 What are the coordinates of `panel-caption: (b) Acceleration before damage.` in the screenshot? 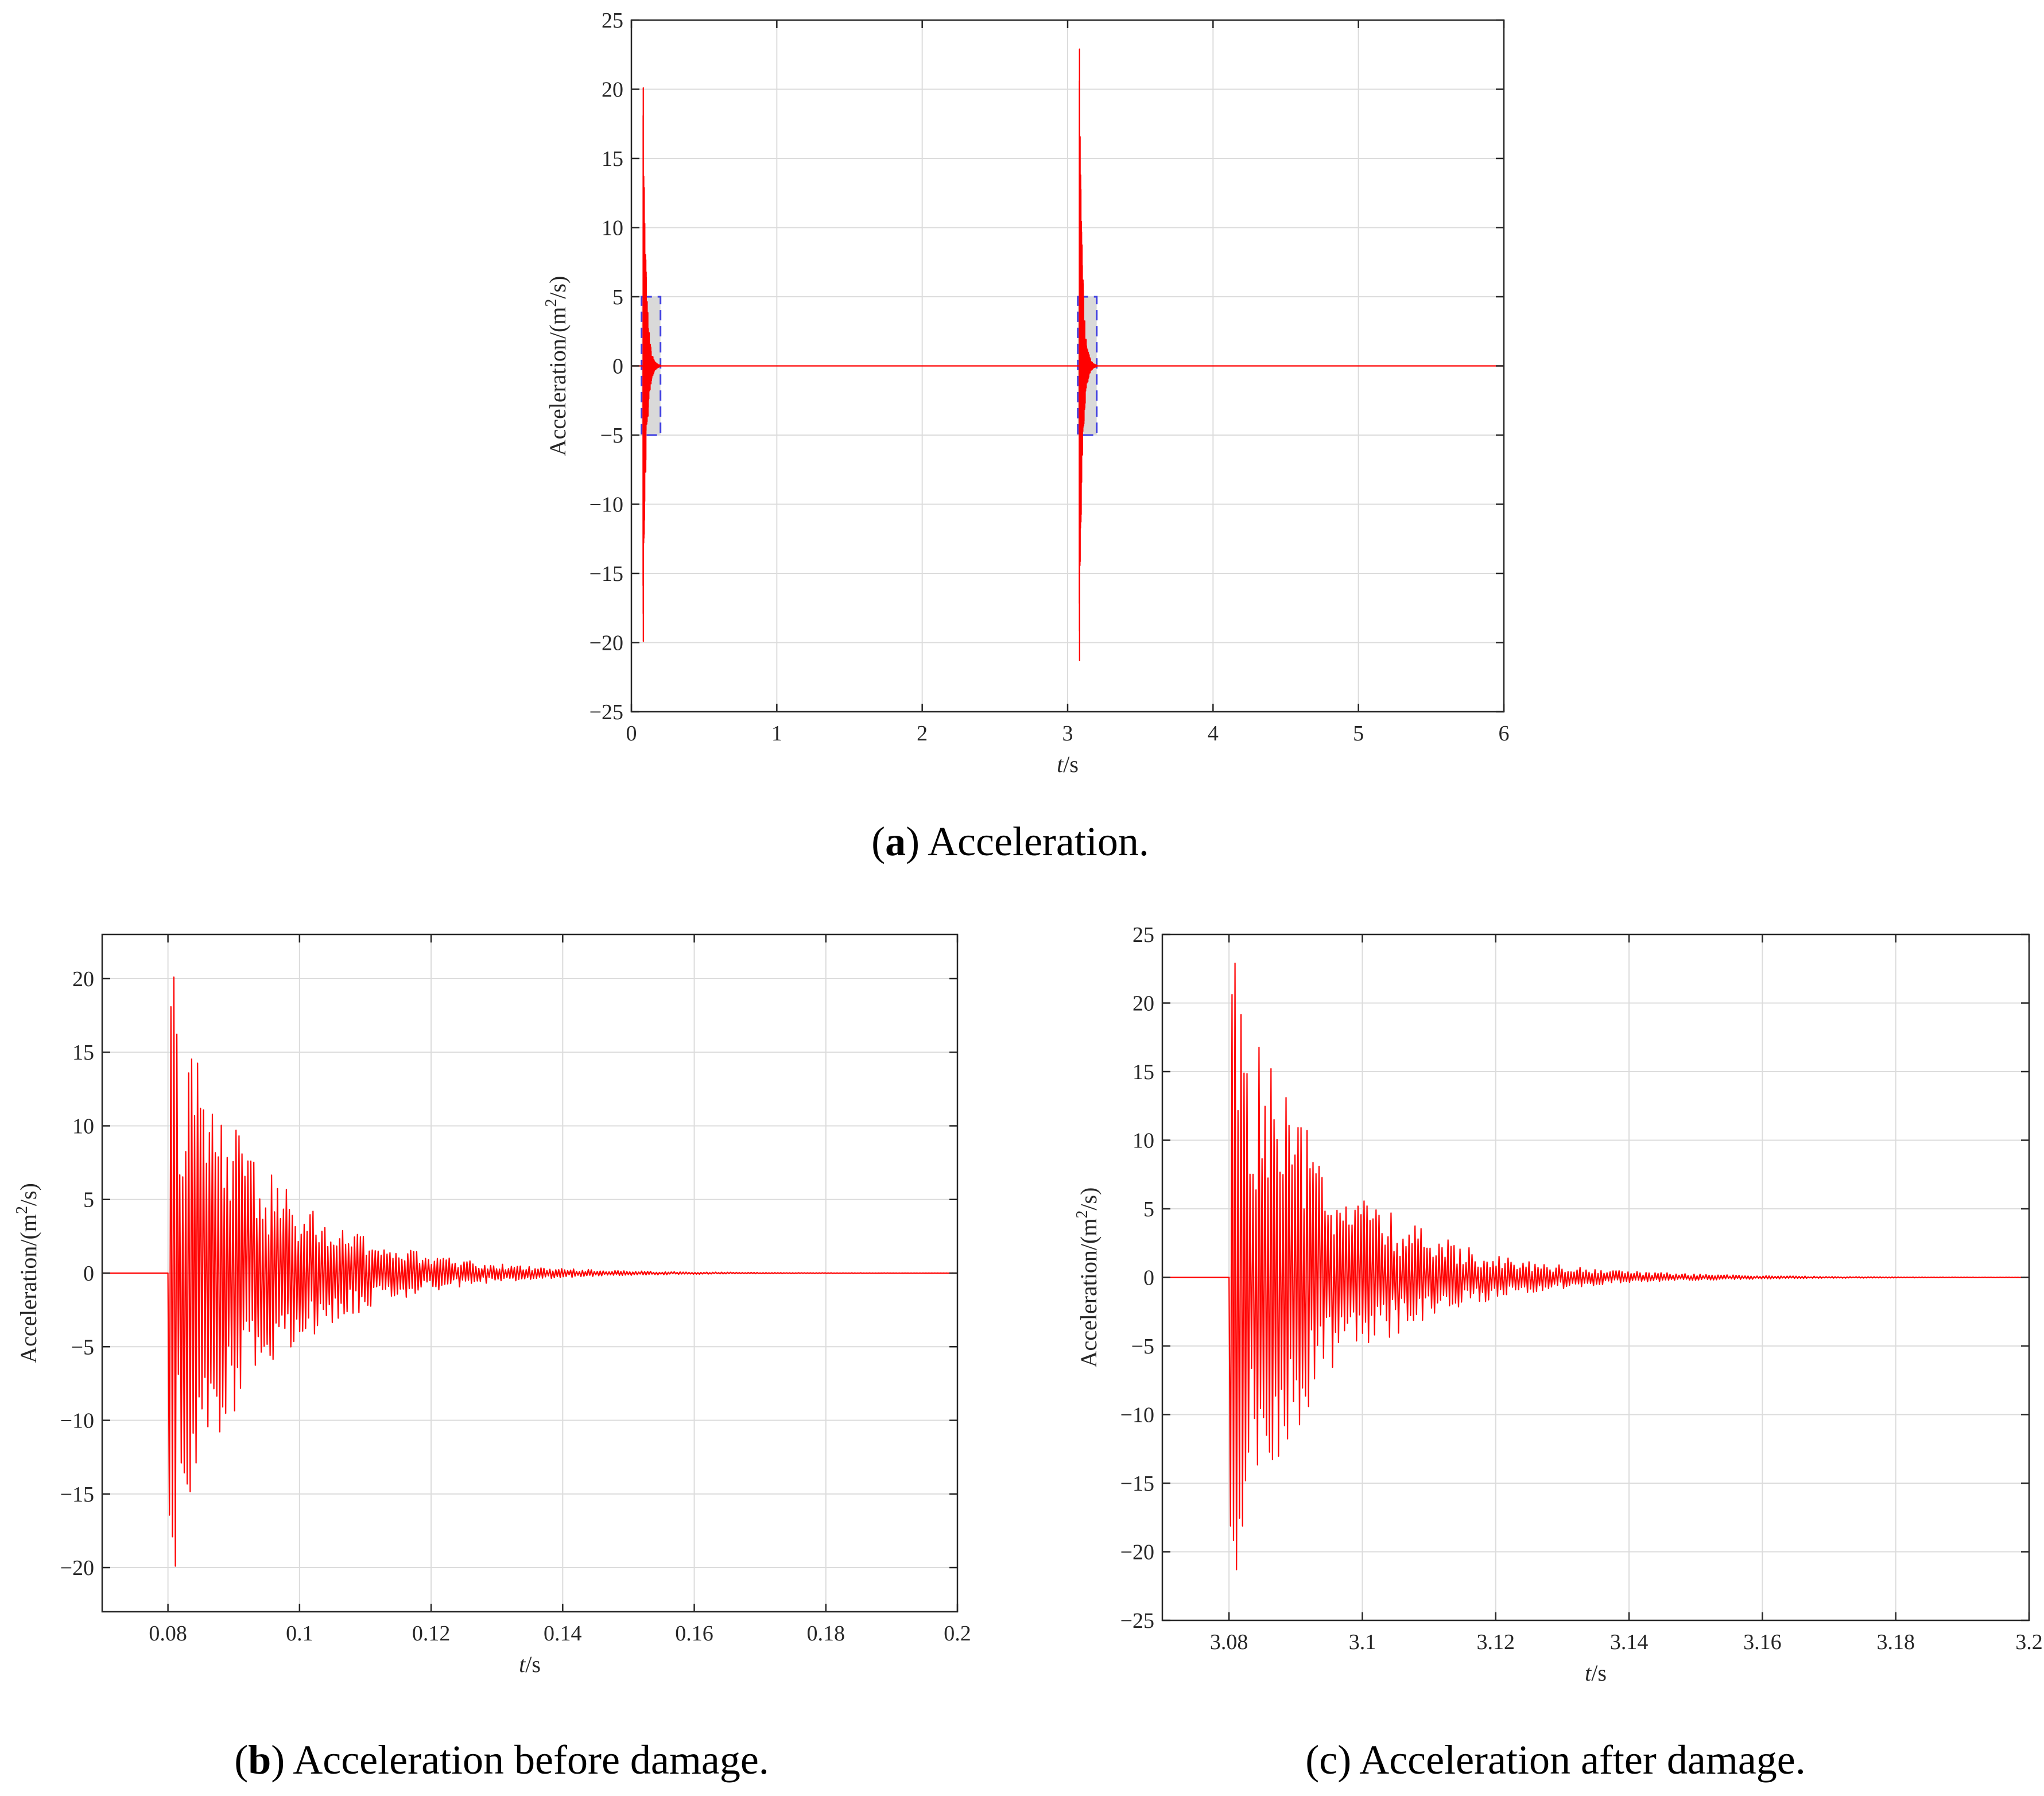 It's located at (502, 1760).